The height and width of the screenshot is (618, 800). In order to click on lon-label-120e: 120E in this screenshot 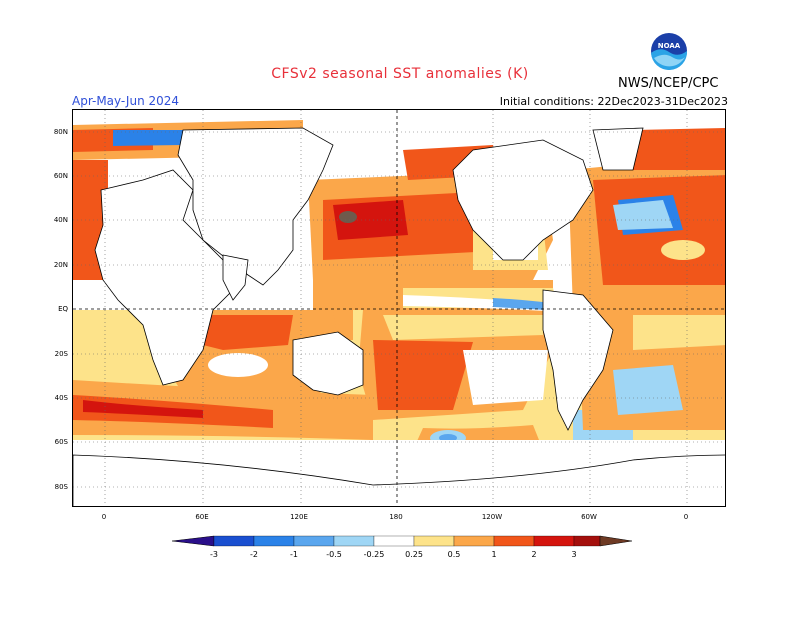, I will do `click(299, 517)`.